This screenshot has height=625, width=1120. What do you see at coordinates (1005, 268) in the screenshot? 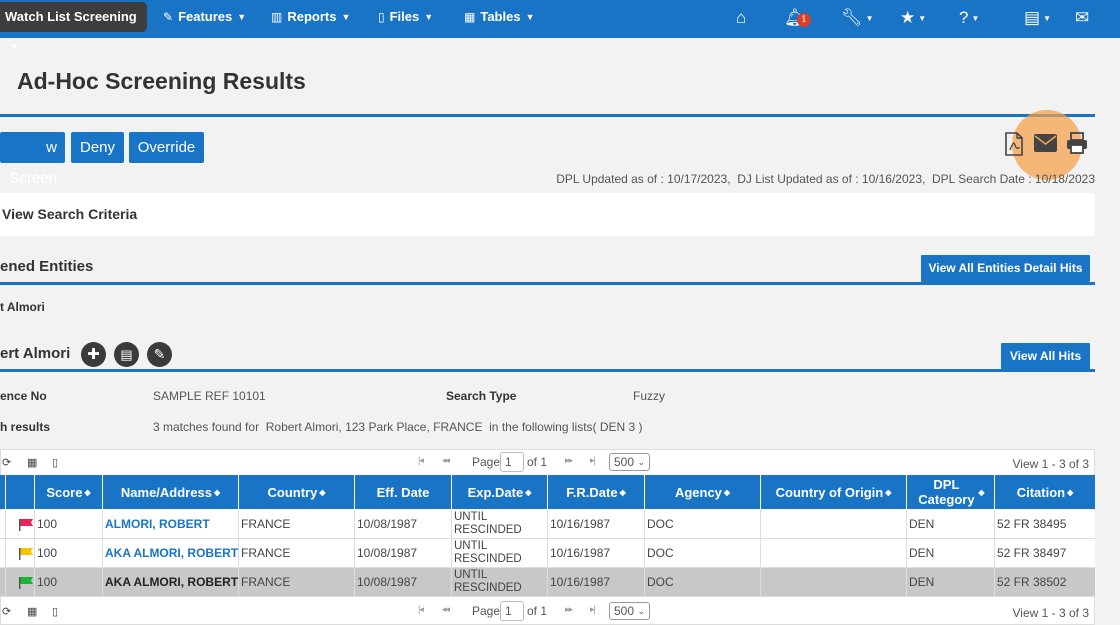
I see `view-all-entities-detail-hits-button: View All Entities Detail Hits` at bounding box center [1005, 268].